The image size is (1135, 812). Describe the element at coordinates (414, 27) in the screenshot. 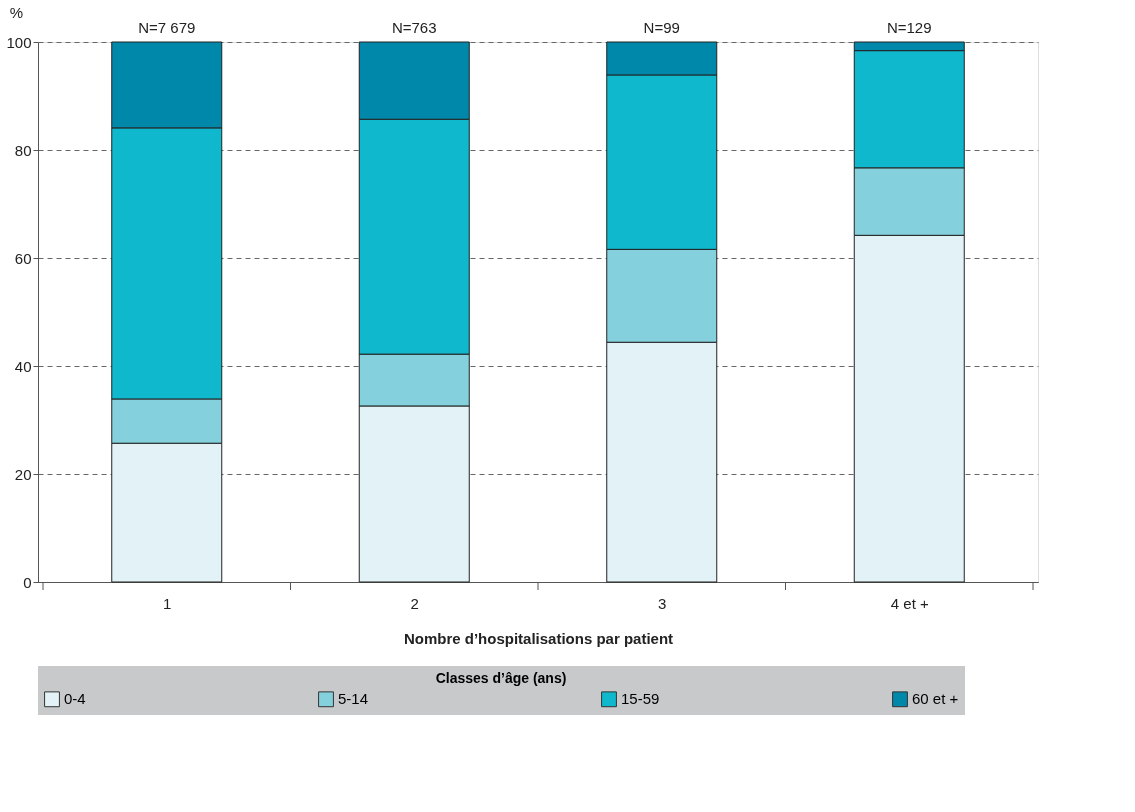

I see `annotation: N=763` at that location.